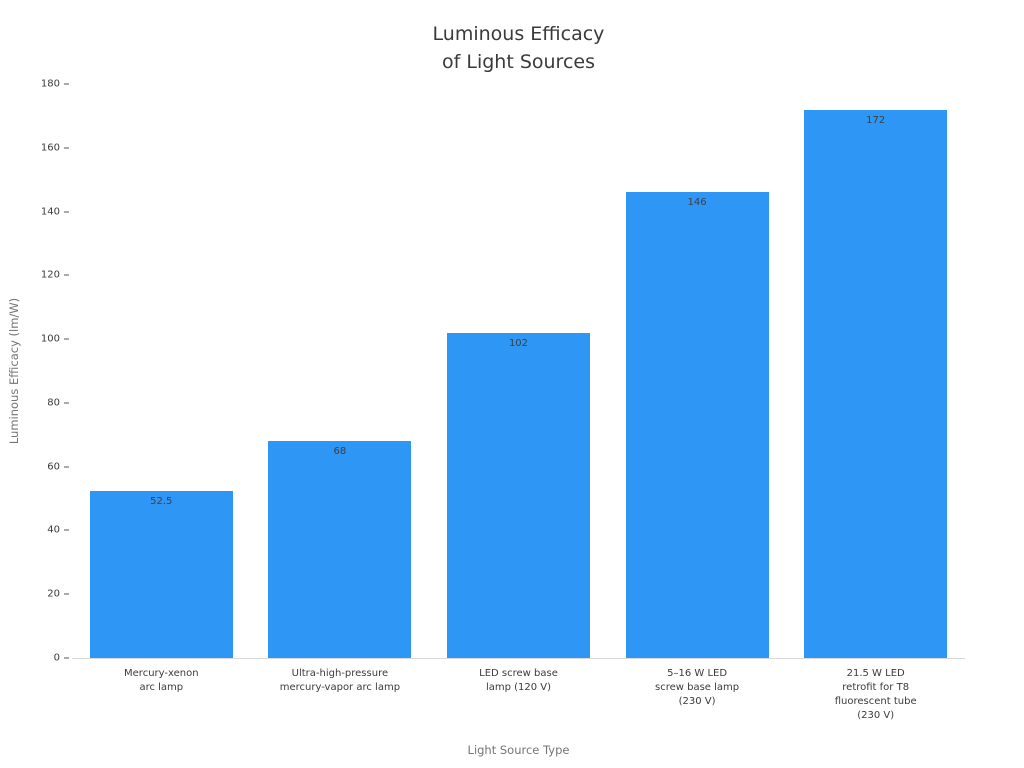 Image resolution: width=1024 pixels, height=768 pixels. What do you see at coordinates (161, 501) in the screenshot?
I see `bar-value-label: 52.5` at bounding box center [161, 501].